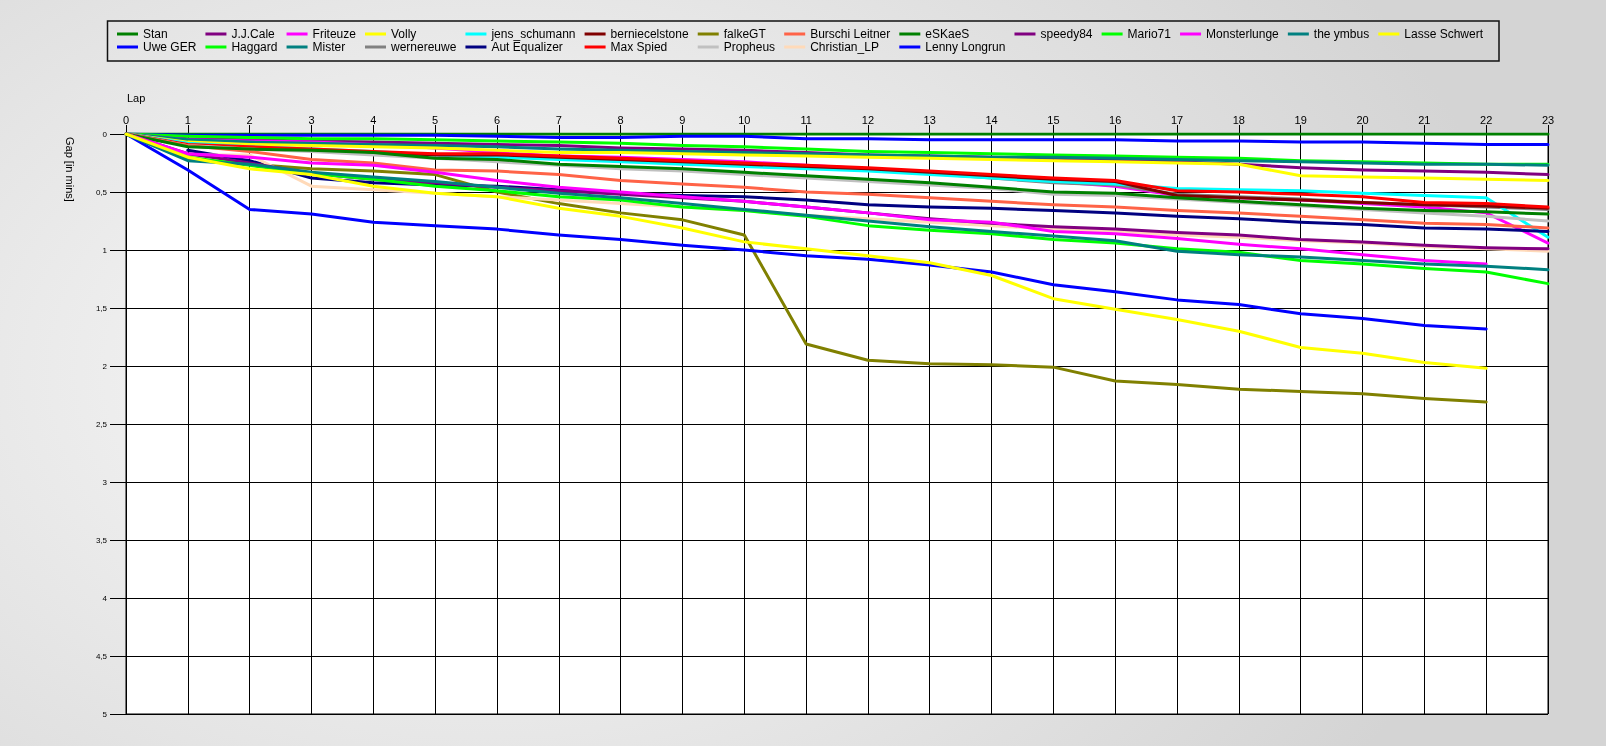 This screenshot has height=746, width=1606. I want to click on legend-label: berniecelstone, so click(649, 34).